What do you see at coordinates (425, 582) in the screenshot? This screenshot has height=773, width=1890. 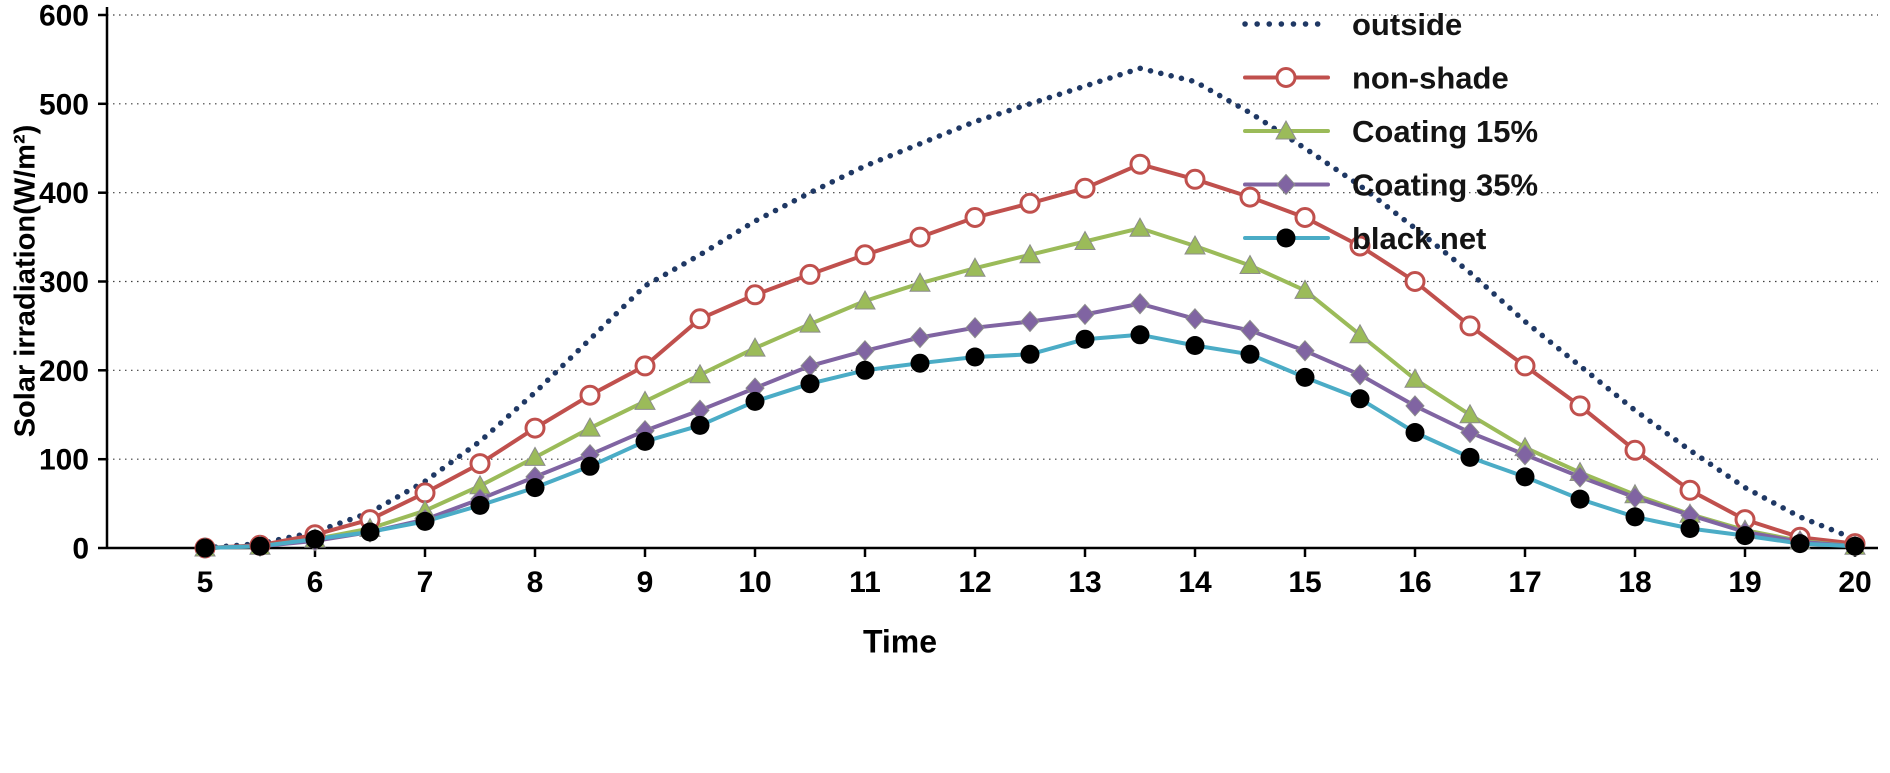 I see `x-tick-label: 7` at bounding box center [425, 582].